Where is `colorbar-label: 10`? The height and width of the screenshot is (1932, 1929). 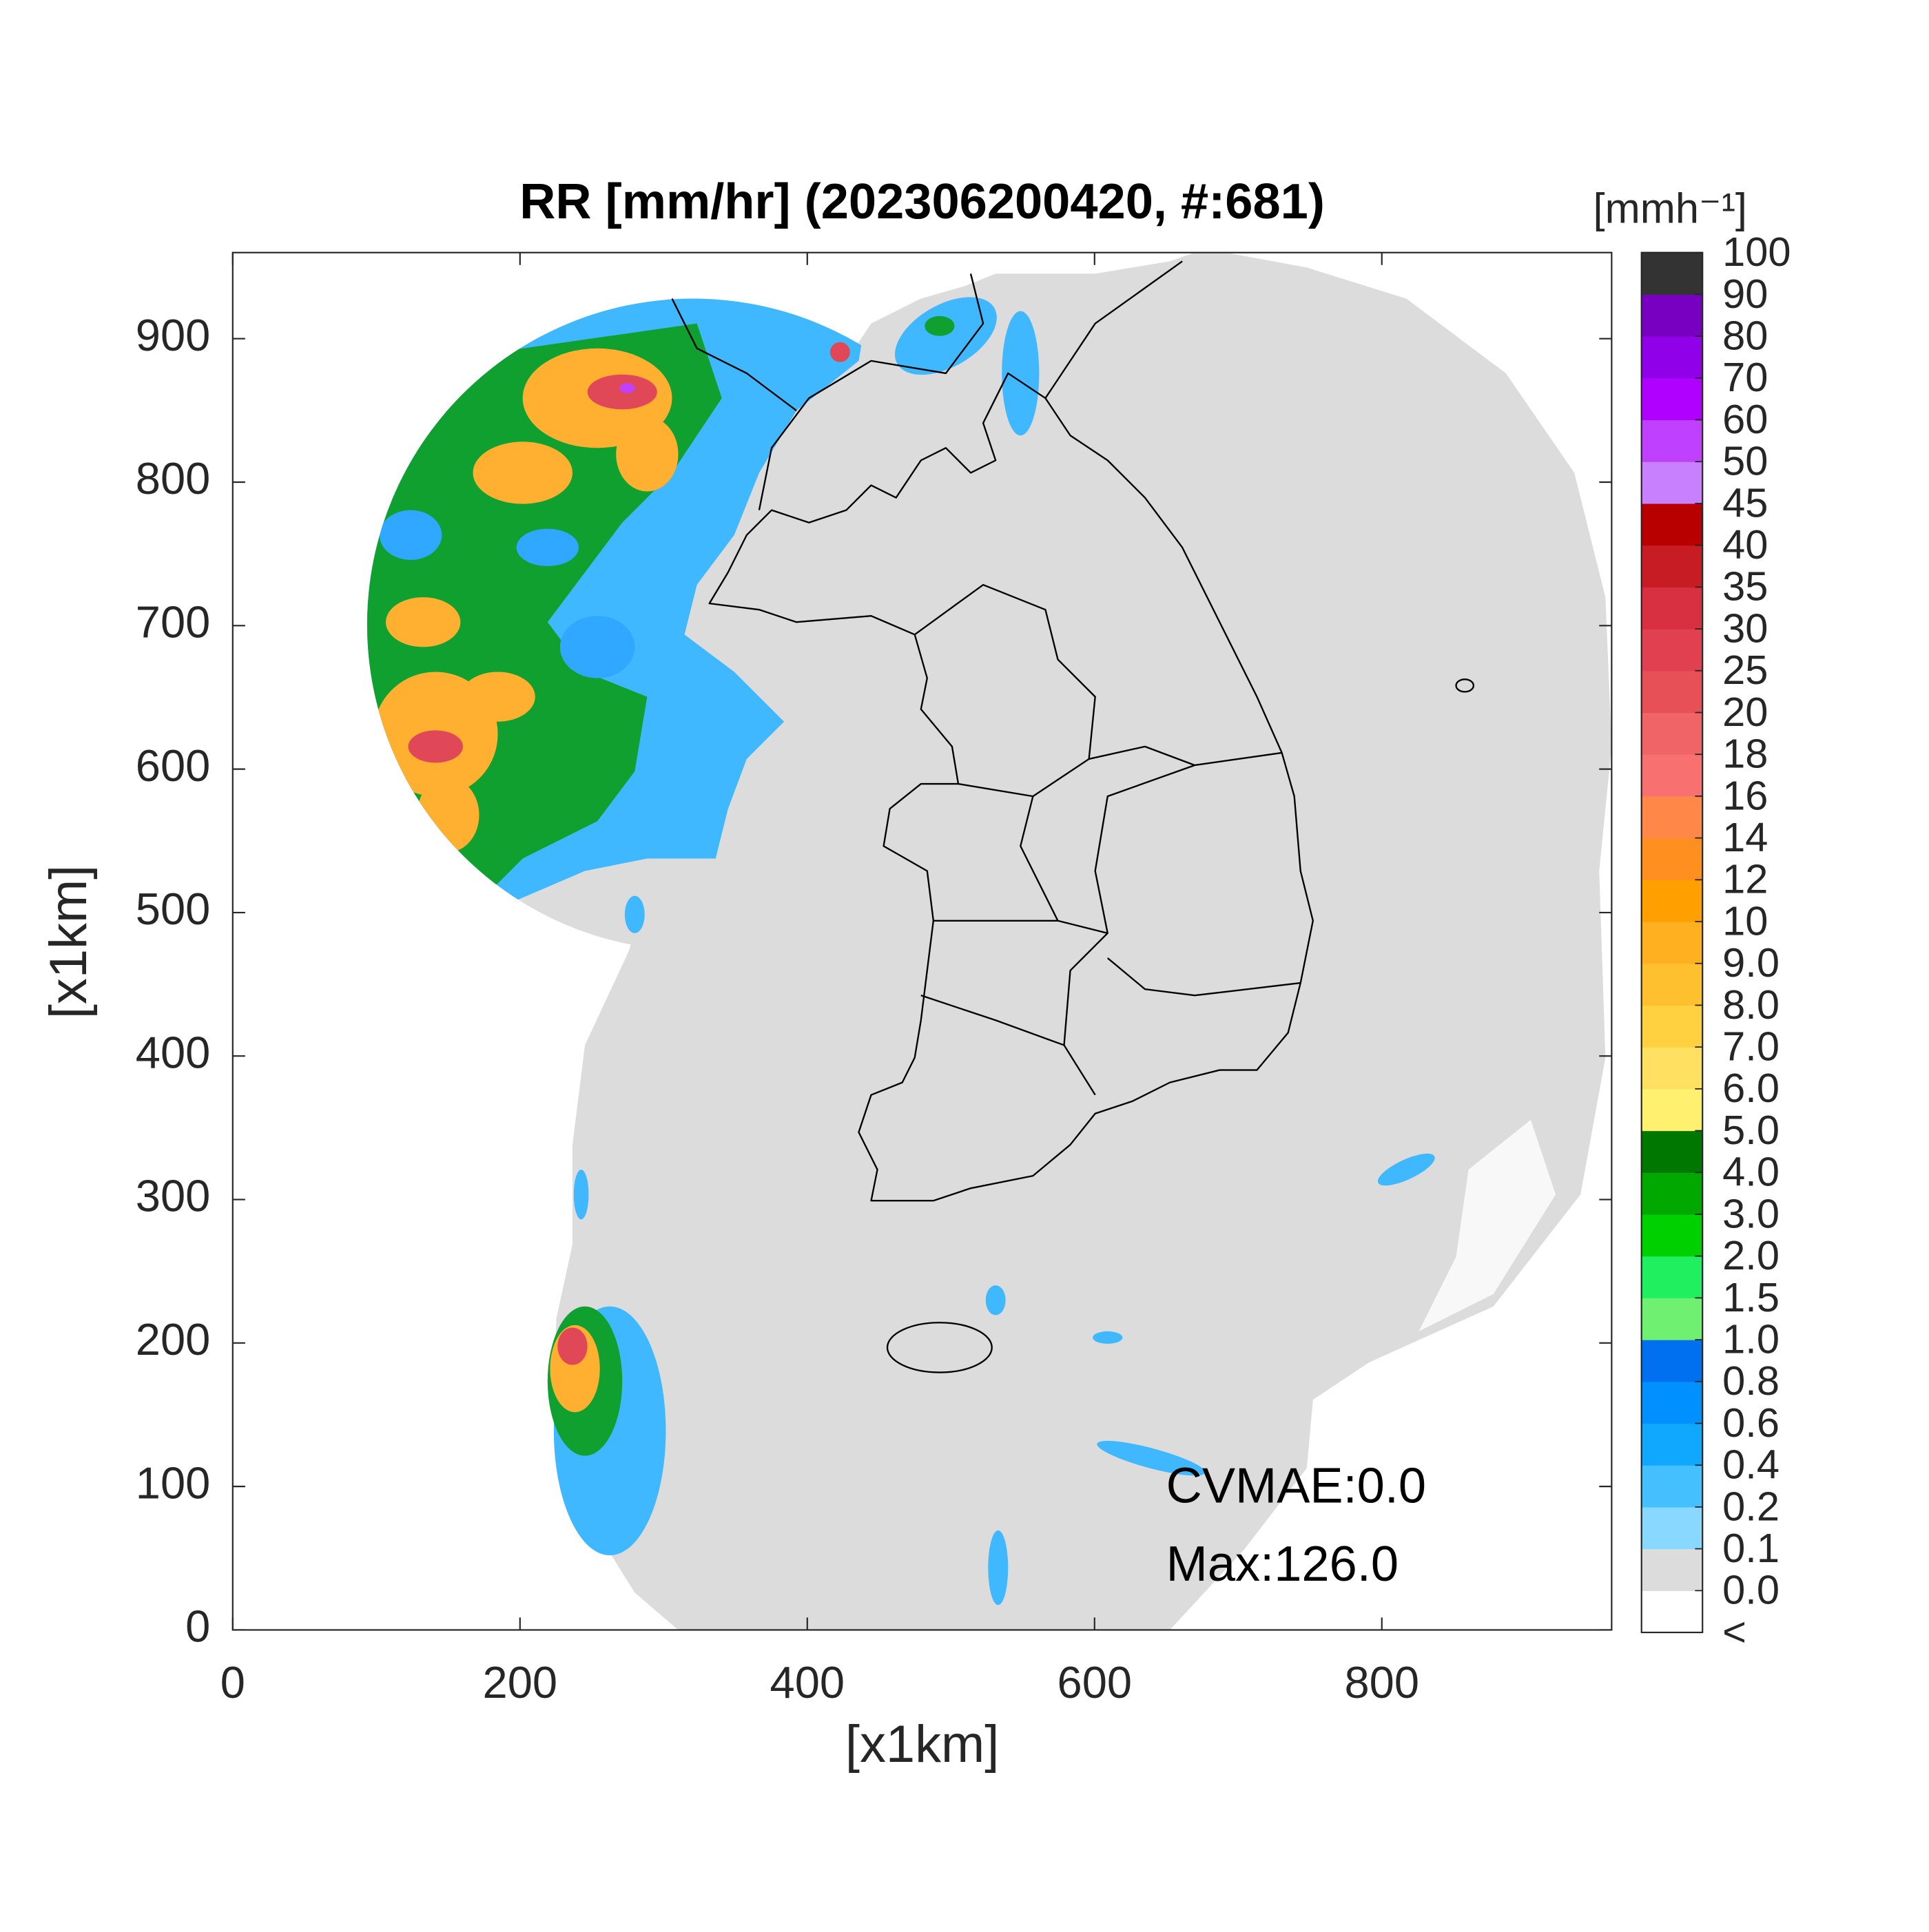
colorbar-label: 10 is located at coordinates (1745, 920).